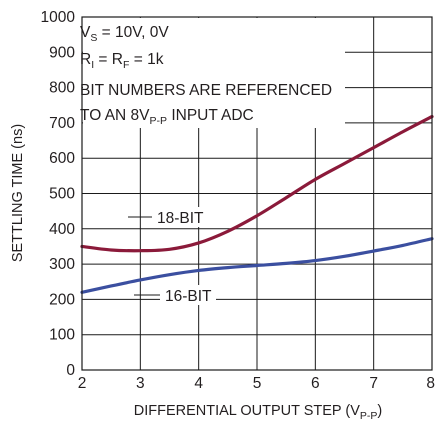  Describe the element at coordinates (430, 383) in the screenshot. I see `x-tick-label: 8` at that location.